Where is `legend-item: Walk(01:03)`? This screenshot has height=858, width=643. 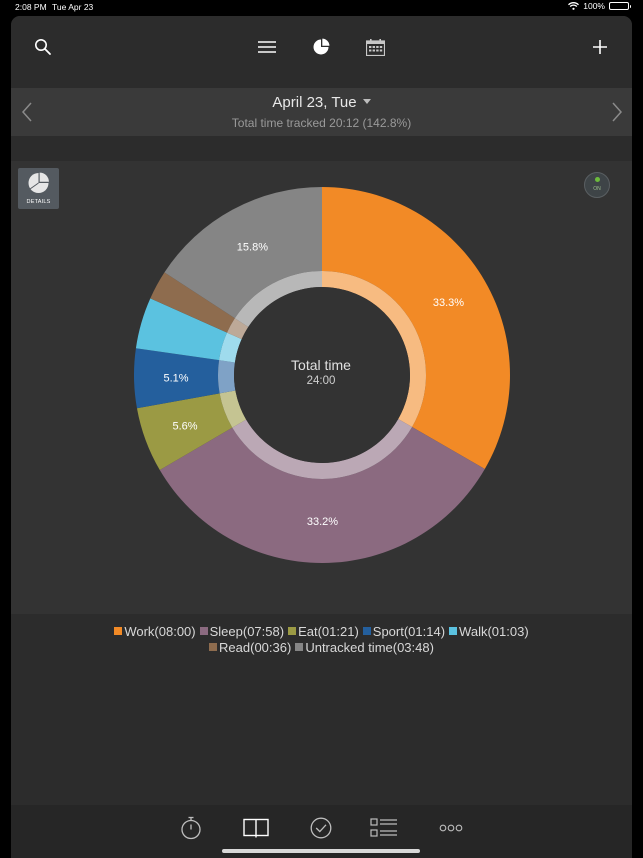
legend-item: Walk(01:03) is located at coordinates (489, 631).